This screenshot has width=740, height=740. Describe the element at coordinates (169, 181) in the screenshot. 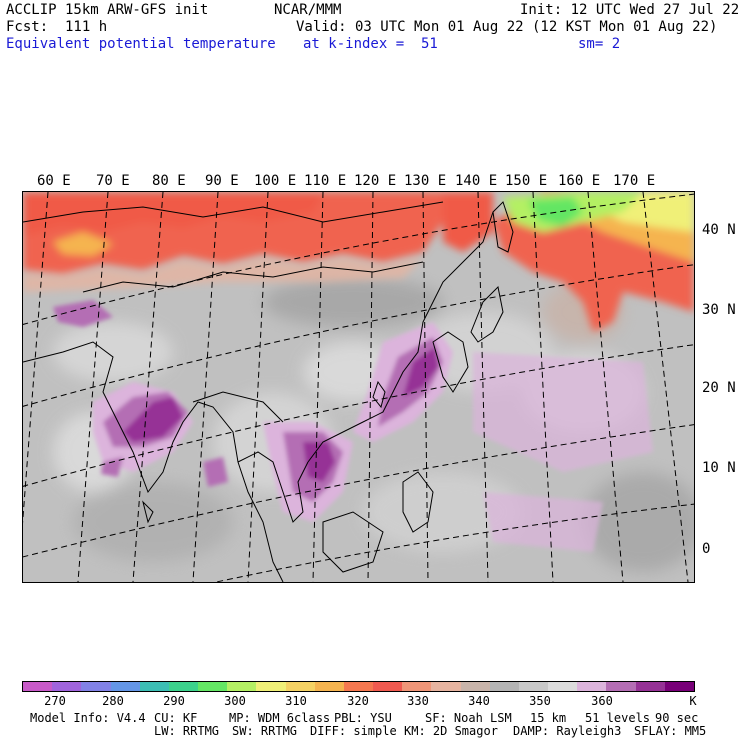

I see `lon-label: 80 E` at that location.